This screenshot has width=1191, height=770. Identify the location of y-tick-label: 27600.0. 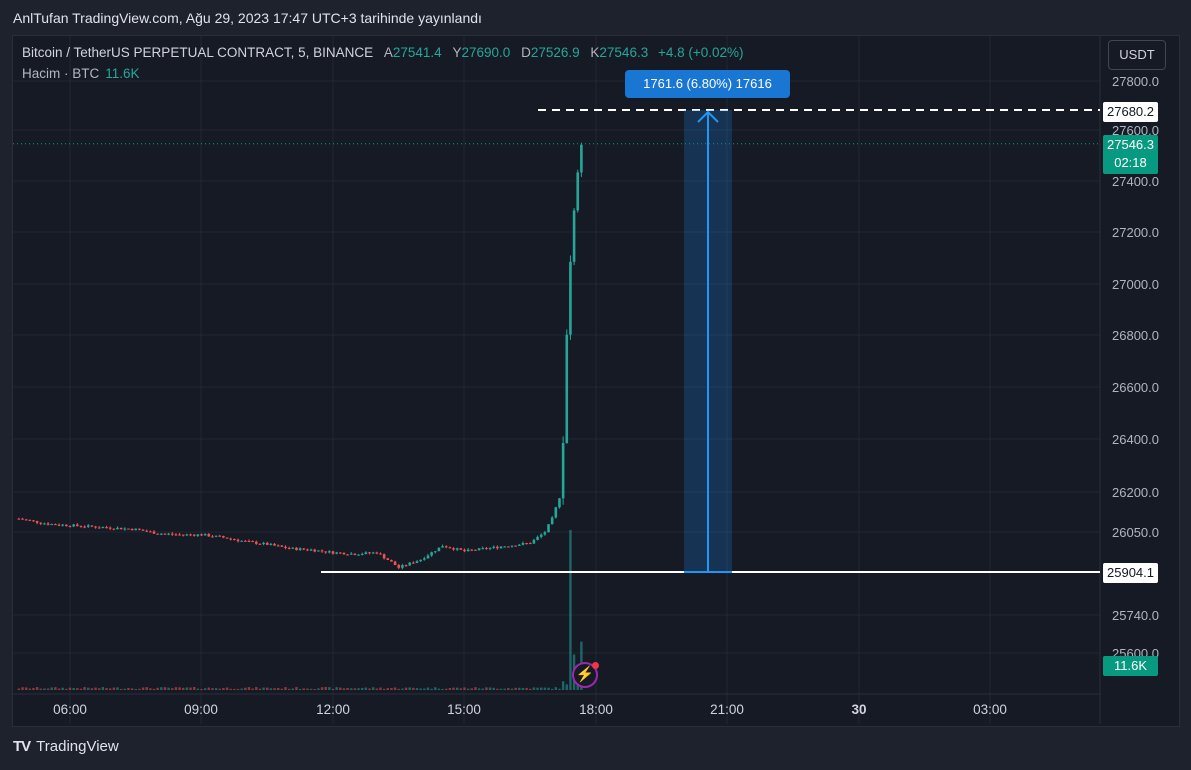
(1135, 130).